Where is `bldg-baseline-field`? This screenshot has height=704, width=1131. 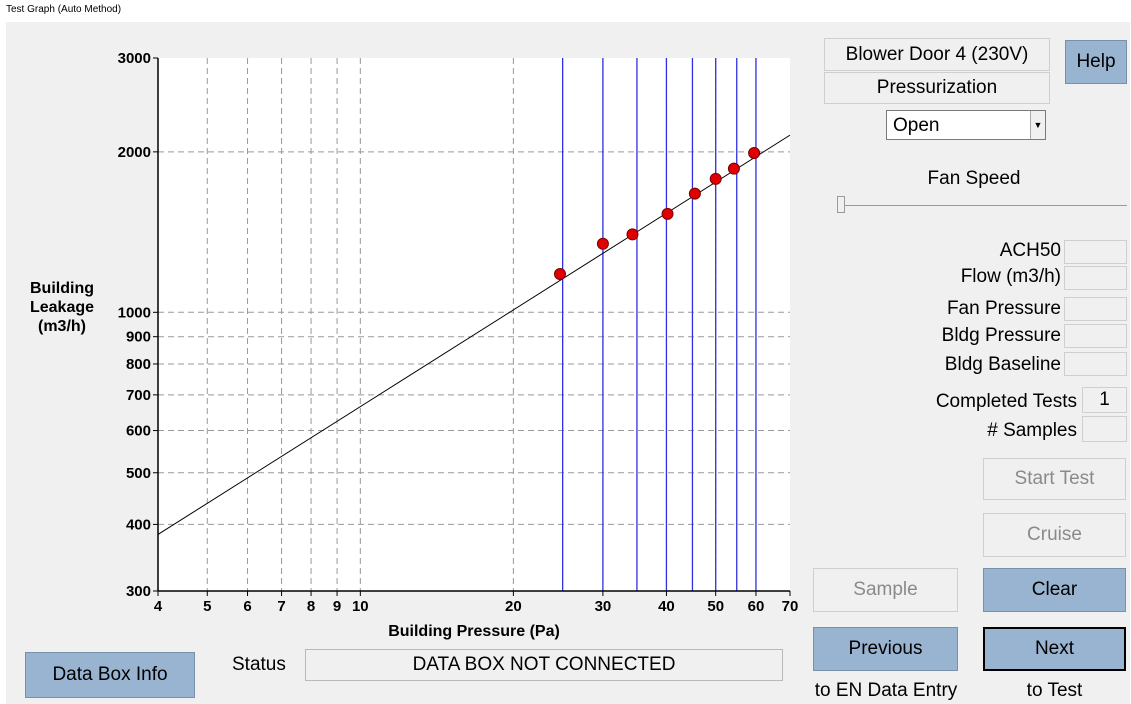 bldg-baseline-field is located at coordinates (1095, 364).